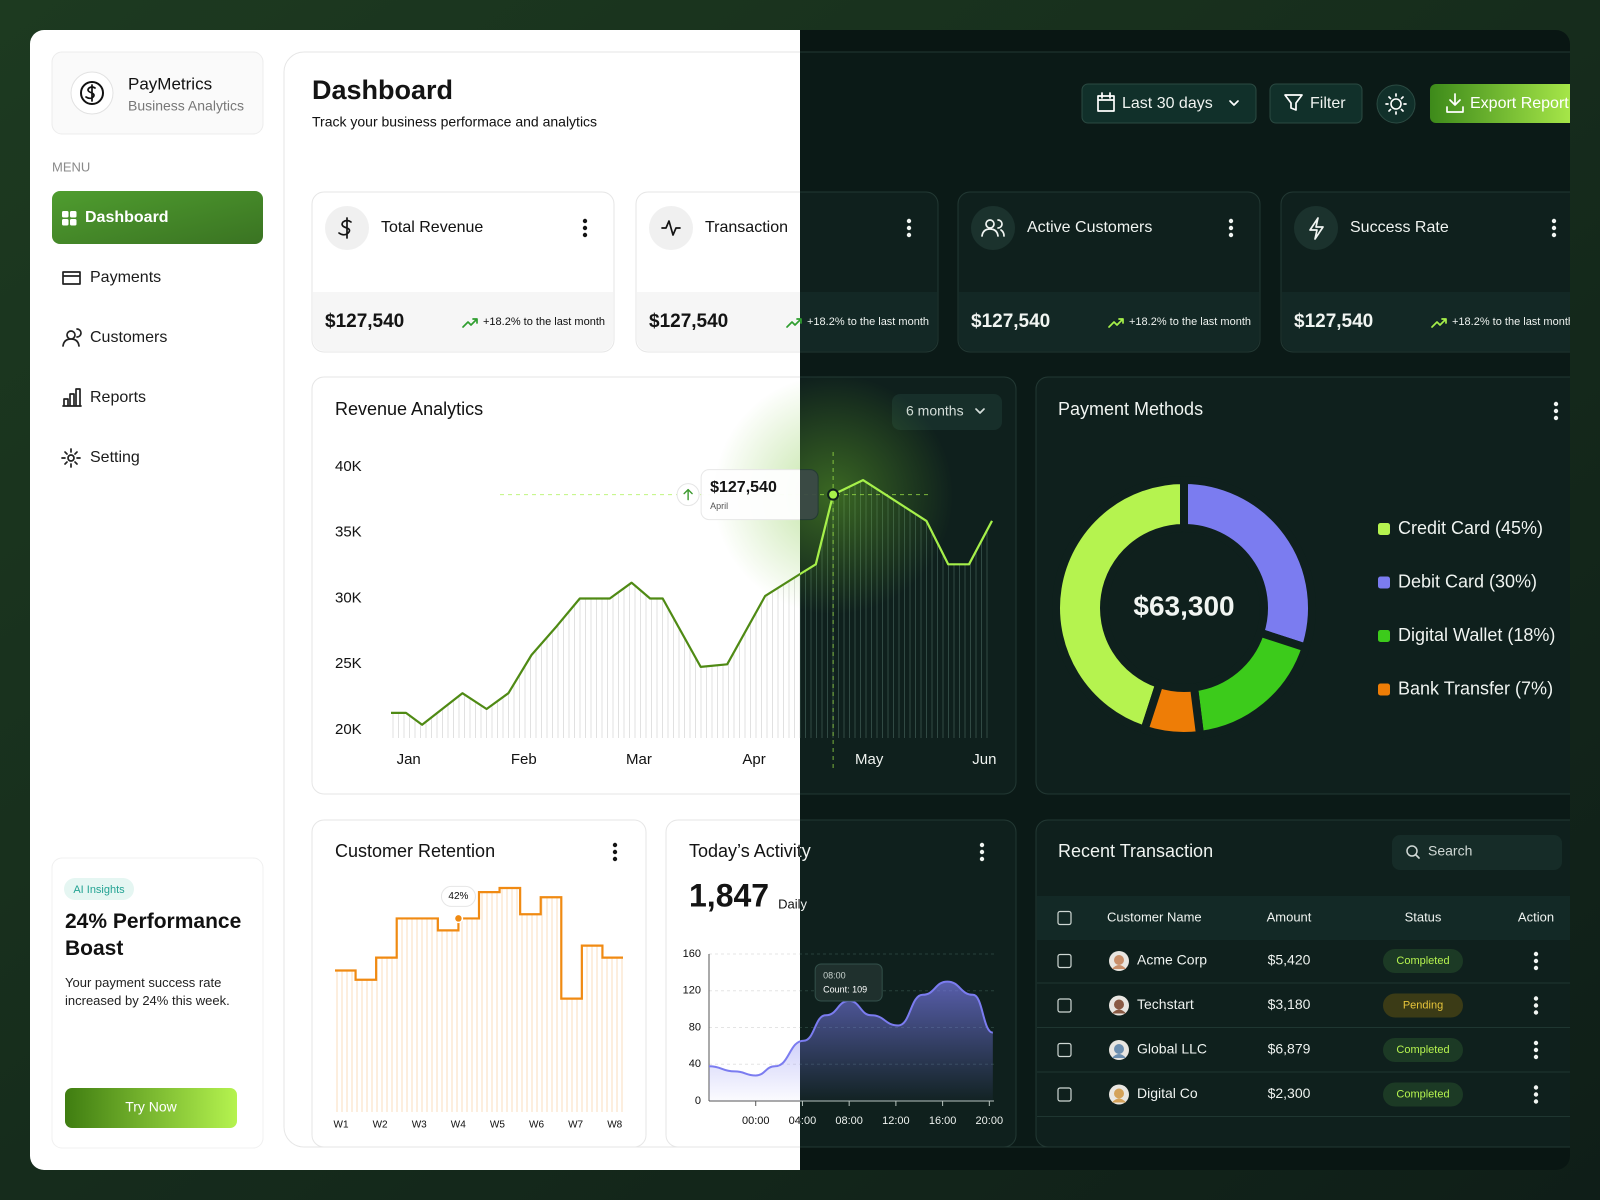 The height and width of the screenshot is (1200, 1600). Describe the element at coordinates (1423, 916) in the screenshot. I see `column-header: Status` at that location.